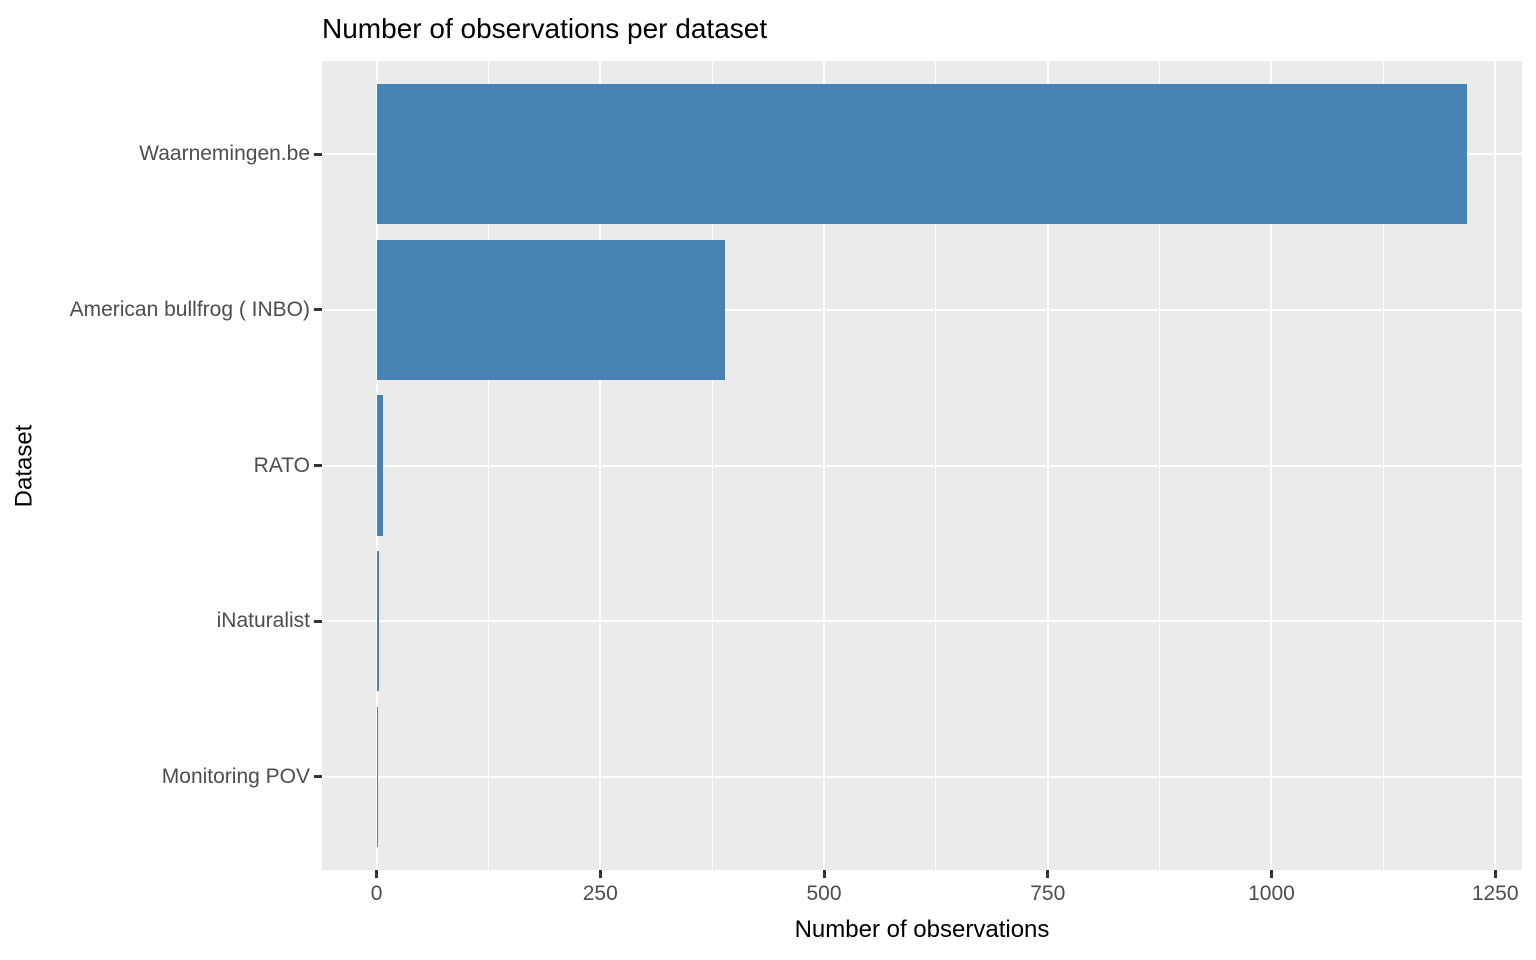 The width and height of the screenshot is (1536, 960). What do you see at coordinates (189, 309) in the screenshot?
I see `y-tick-label: American bullfrog ( INBO)` at bounding box center [189, 309].